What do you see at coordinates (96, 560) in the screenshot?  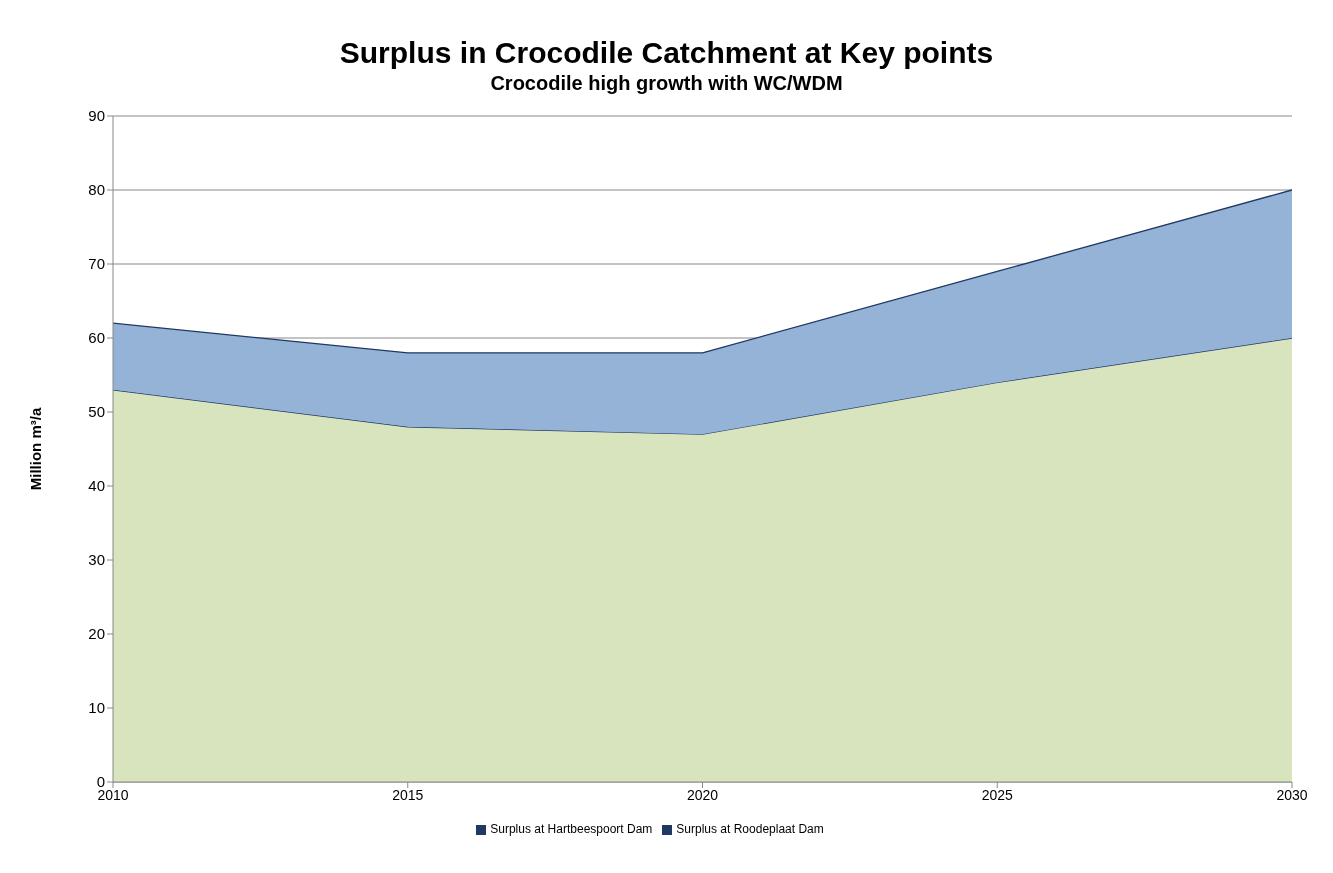 I see `y-tick-label: 30` at bounding box center [96, 560].